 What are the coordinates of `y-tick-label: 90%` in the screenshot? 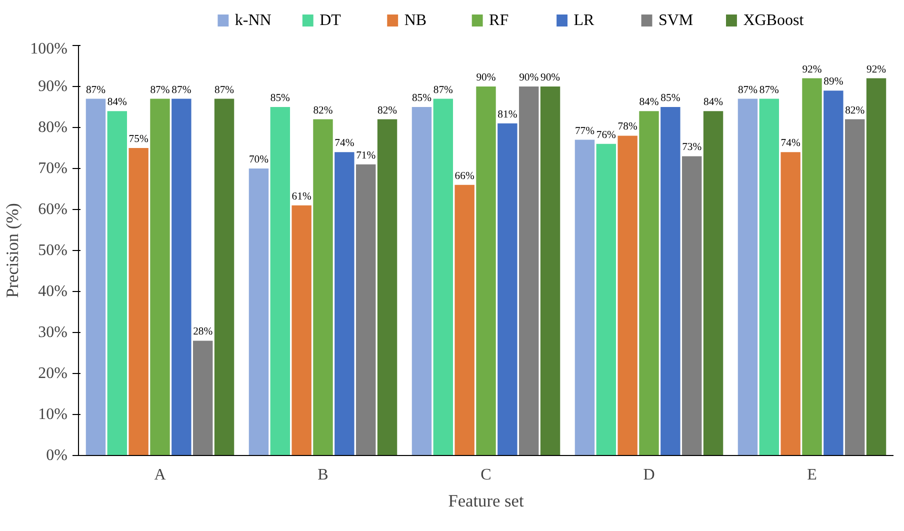 It's located at (53, 86).